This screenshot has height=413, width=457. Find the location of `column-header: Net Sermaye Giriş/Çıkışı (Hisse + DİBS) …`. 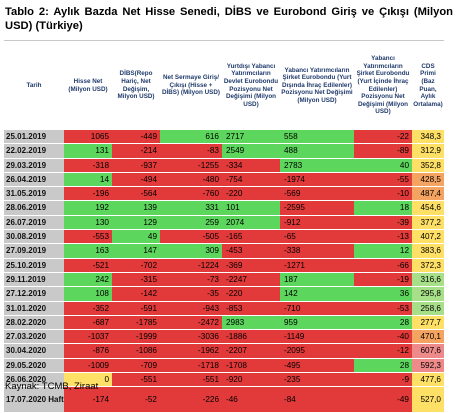

column-header: Net Sermaye Giriş/Çıkışı (Hisse + DİBS) … is located at coordinates (191, 85).